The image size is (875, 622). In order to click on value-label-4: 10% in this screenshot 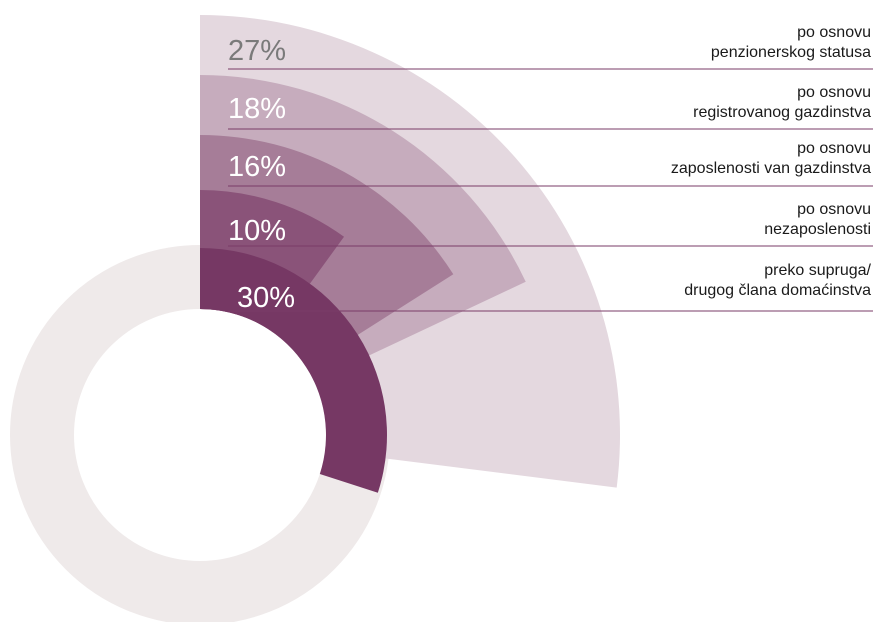, I will do `click(257, 231)`.